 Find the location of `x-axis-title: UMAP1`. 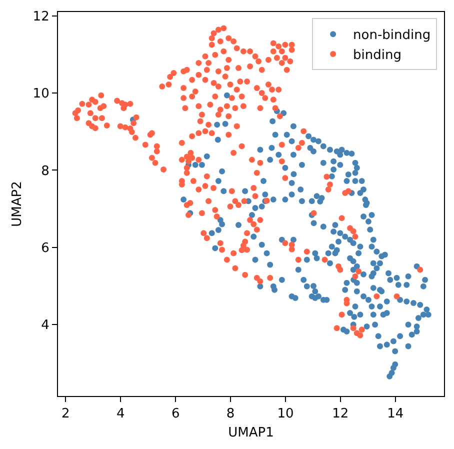

x-axis-title: UMAP1 is located at coordinates (251, 432).